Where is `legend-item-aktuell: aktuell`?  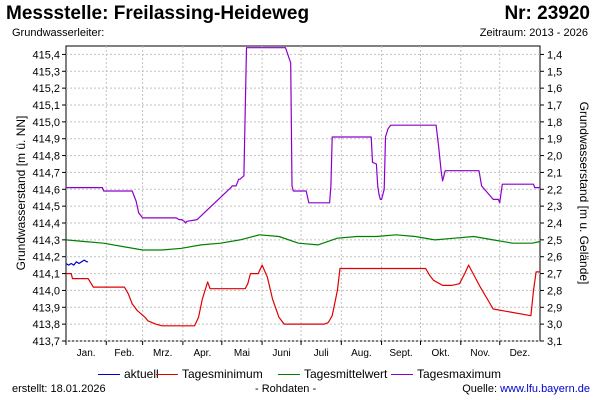
legend-item-aktuell: aktuell is located at coordinates (133, 374).